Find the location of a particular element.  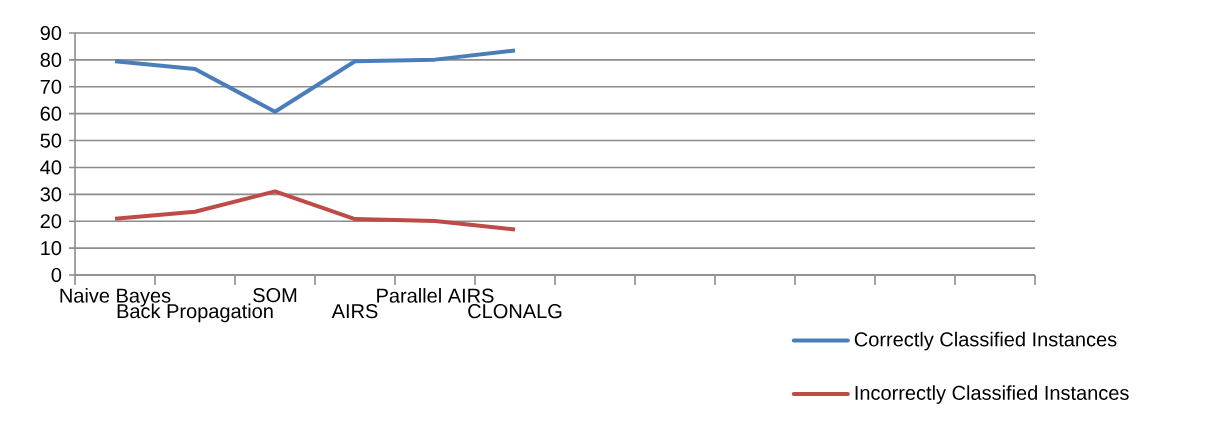

y-tick-label: 20 is located at coordinates (51, 221).